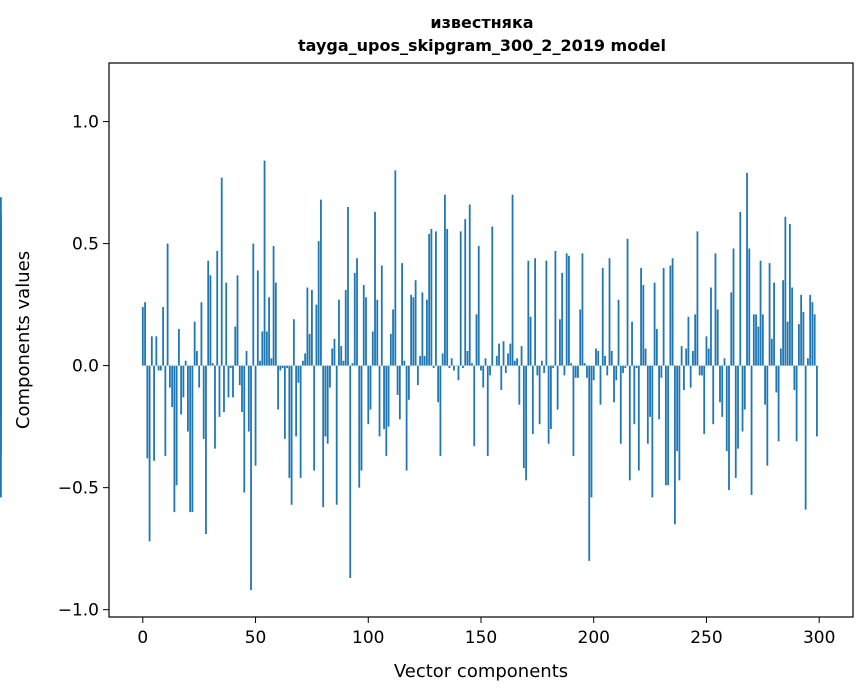  I want to click on bar-undefined, so click(1, 317).